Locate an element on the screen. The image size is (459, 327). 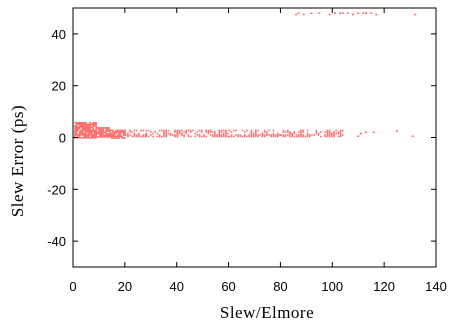
y-tick-label: 20 is located at coordinates (59, 86).